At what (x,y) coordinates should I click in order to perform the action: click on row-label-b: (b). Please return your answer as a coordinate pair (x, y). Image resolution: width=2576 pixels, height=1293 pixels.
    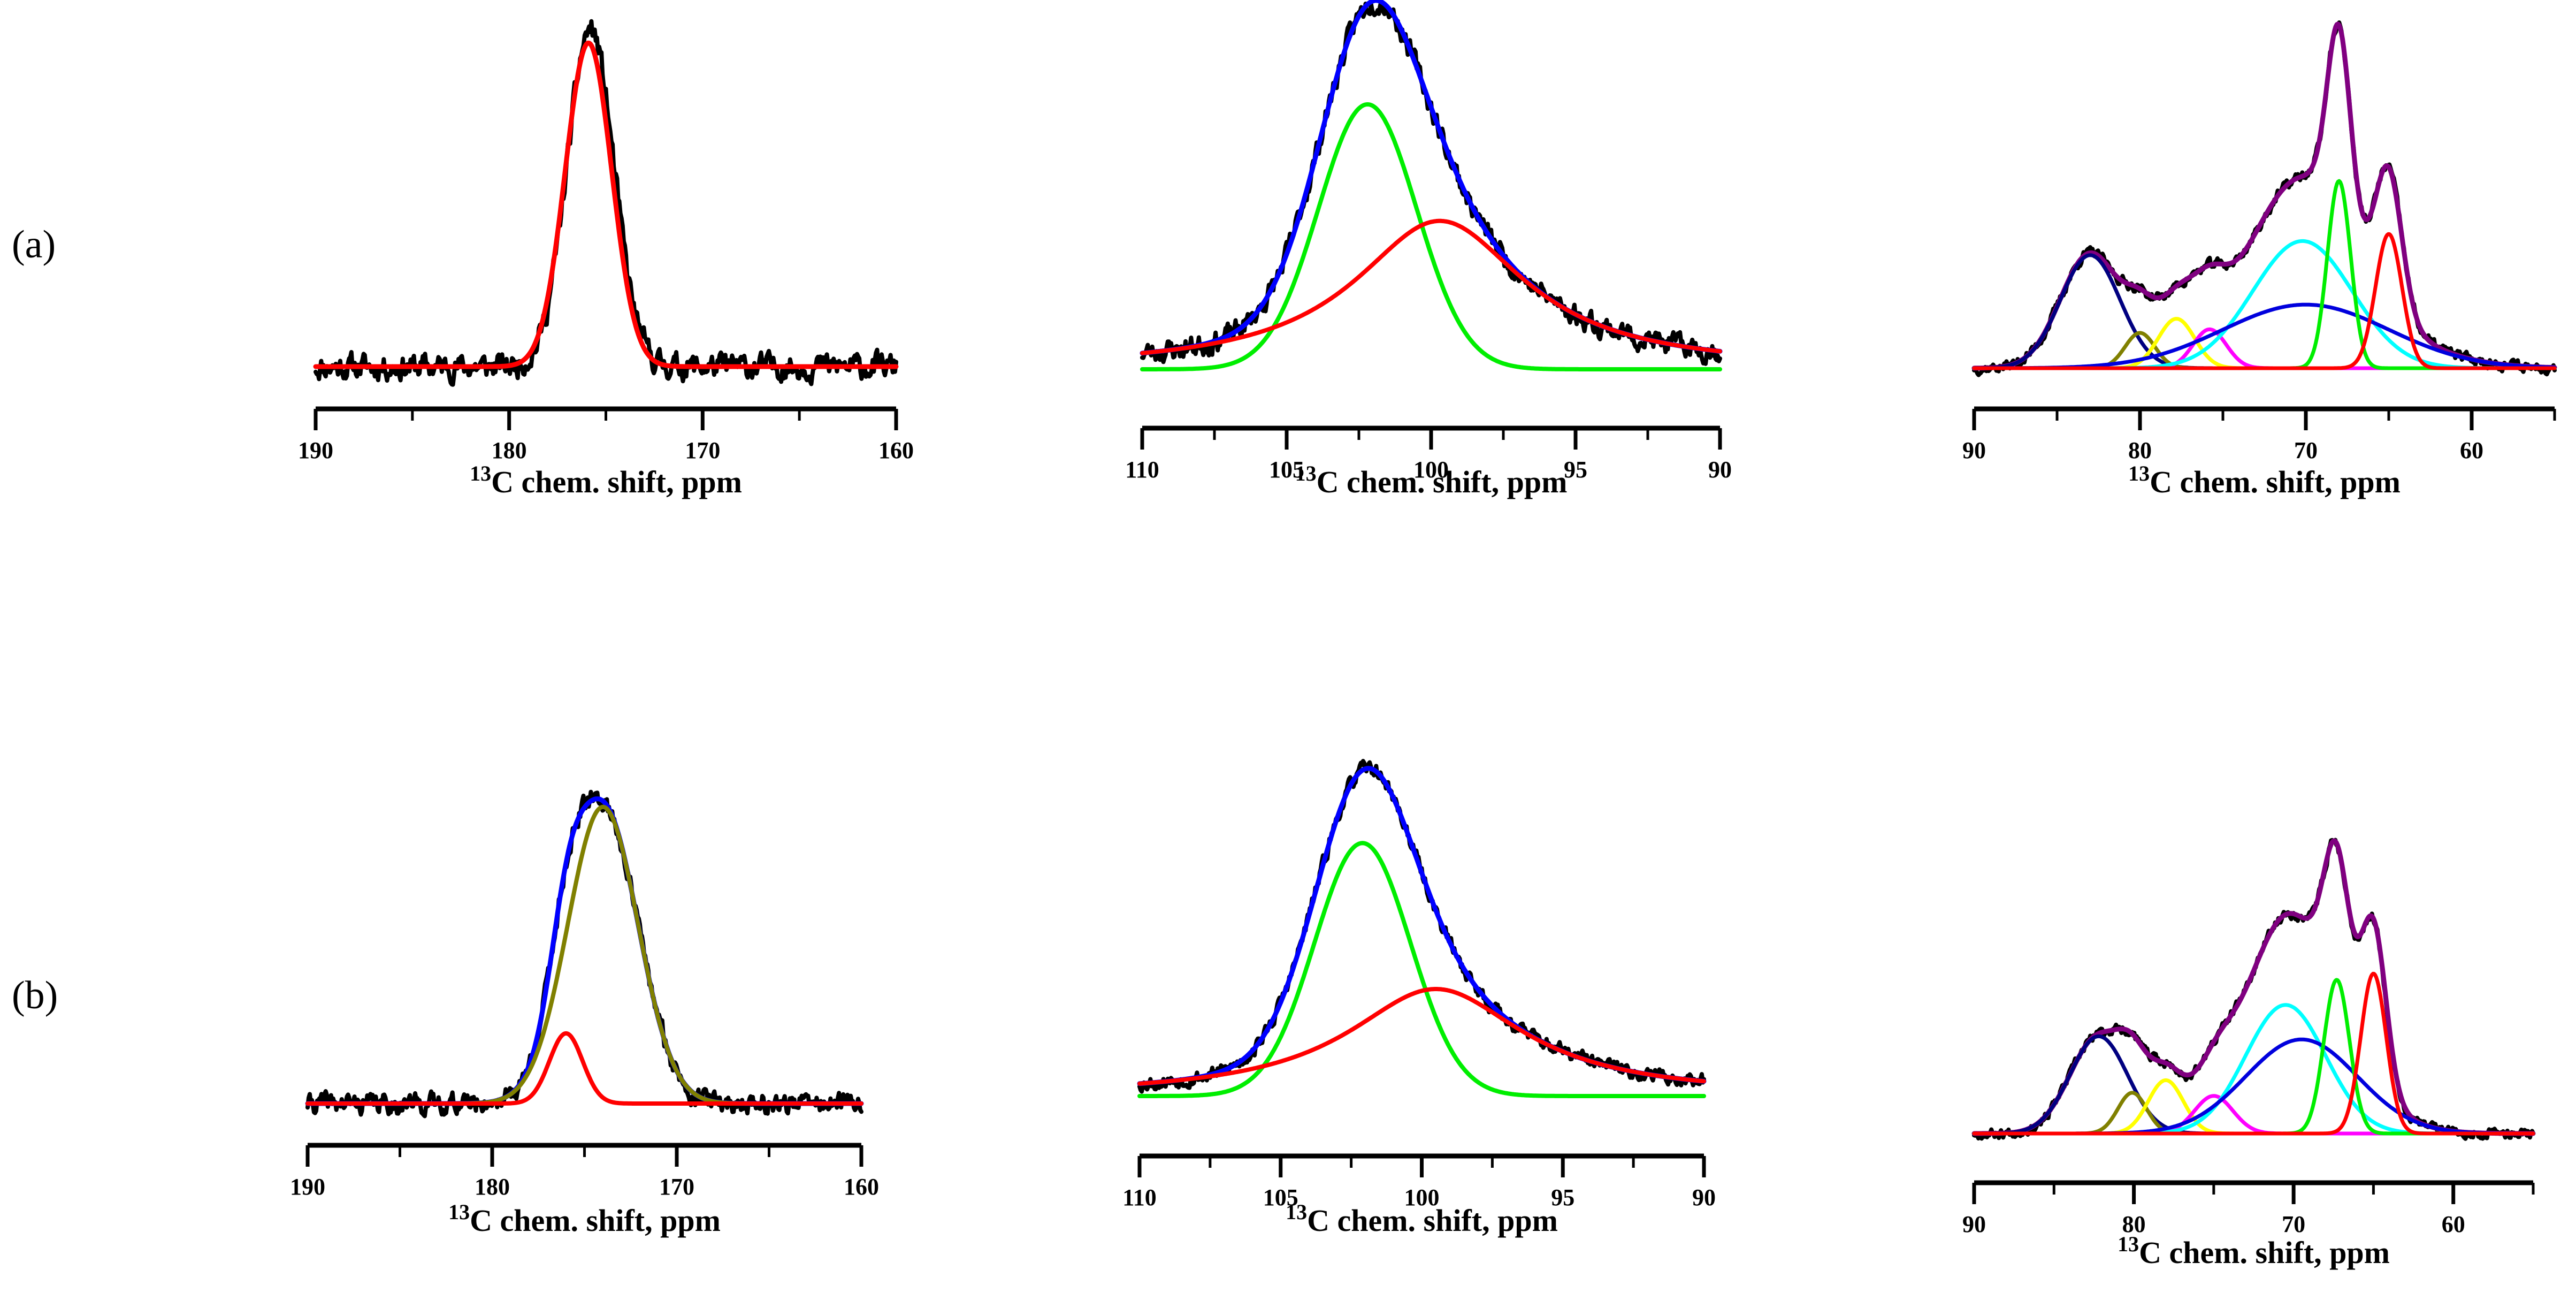
    Looking at the image, I should click on (35, 995).